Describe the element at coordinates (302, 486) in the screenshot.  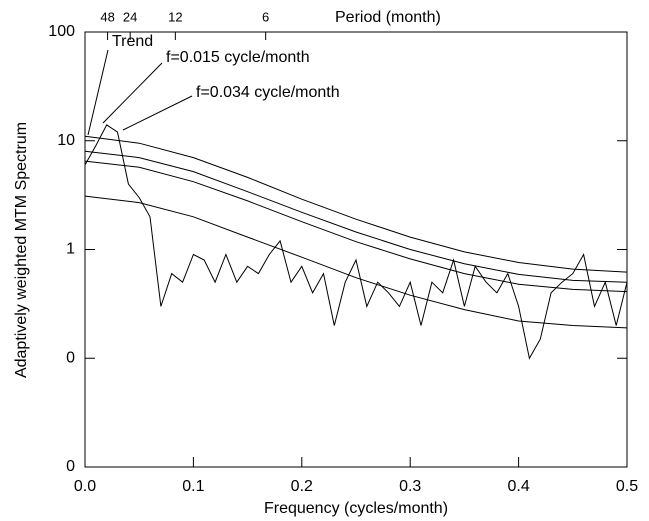
I see `x-tick-label: 0.2` at that location.